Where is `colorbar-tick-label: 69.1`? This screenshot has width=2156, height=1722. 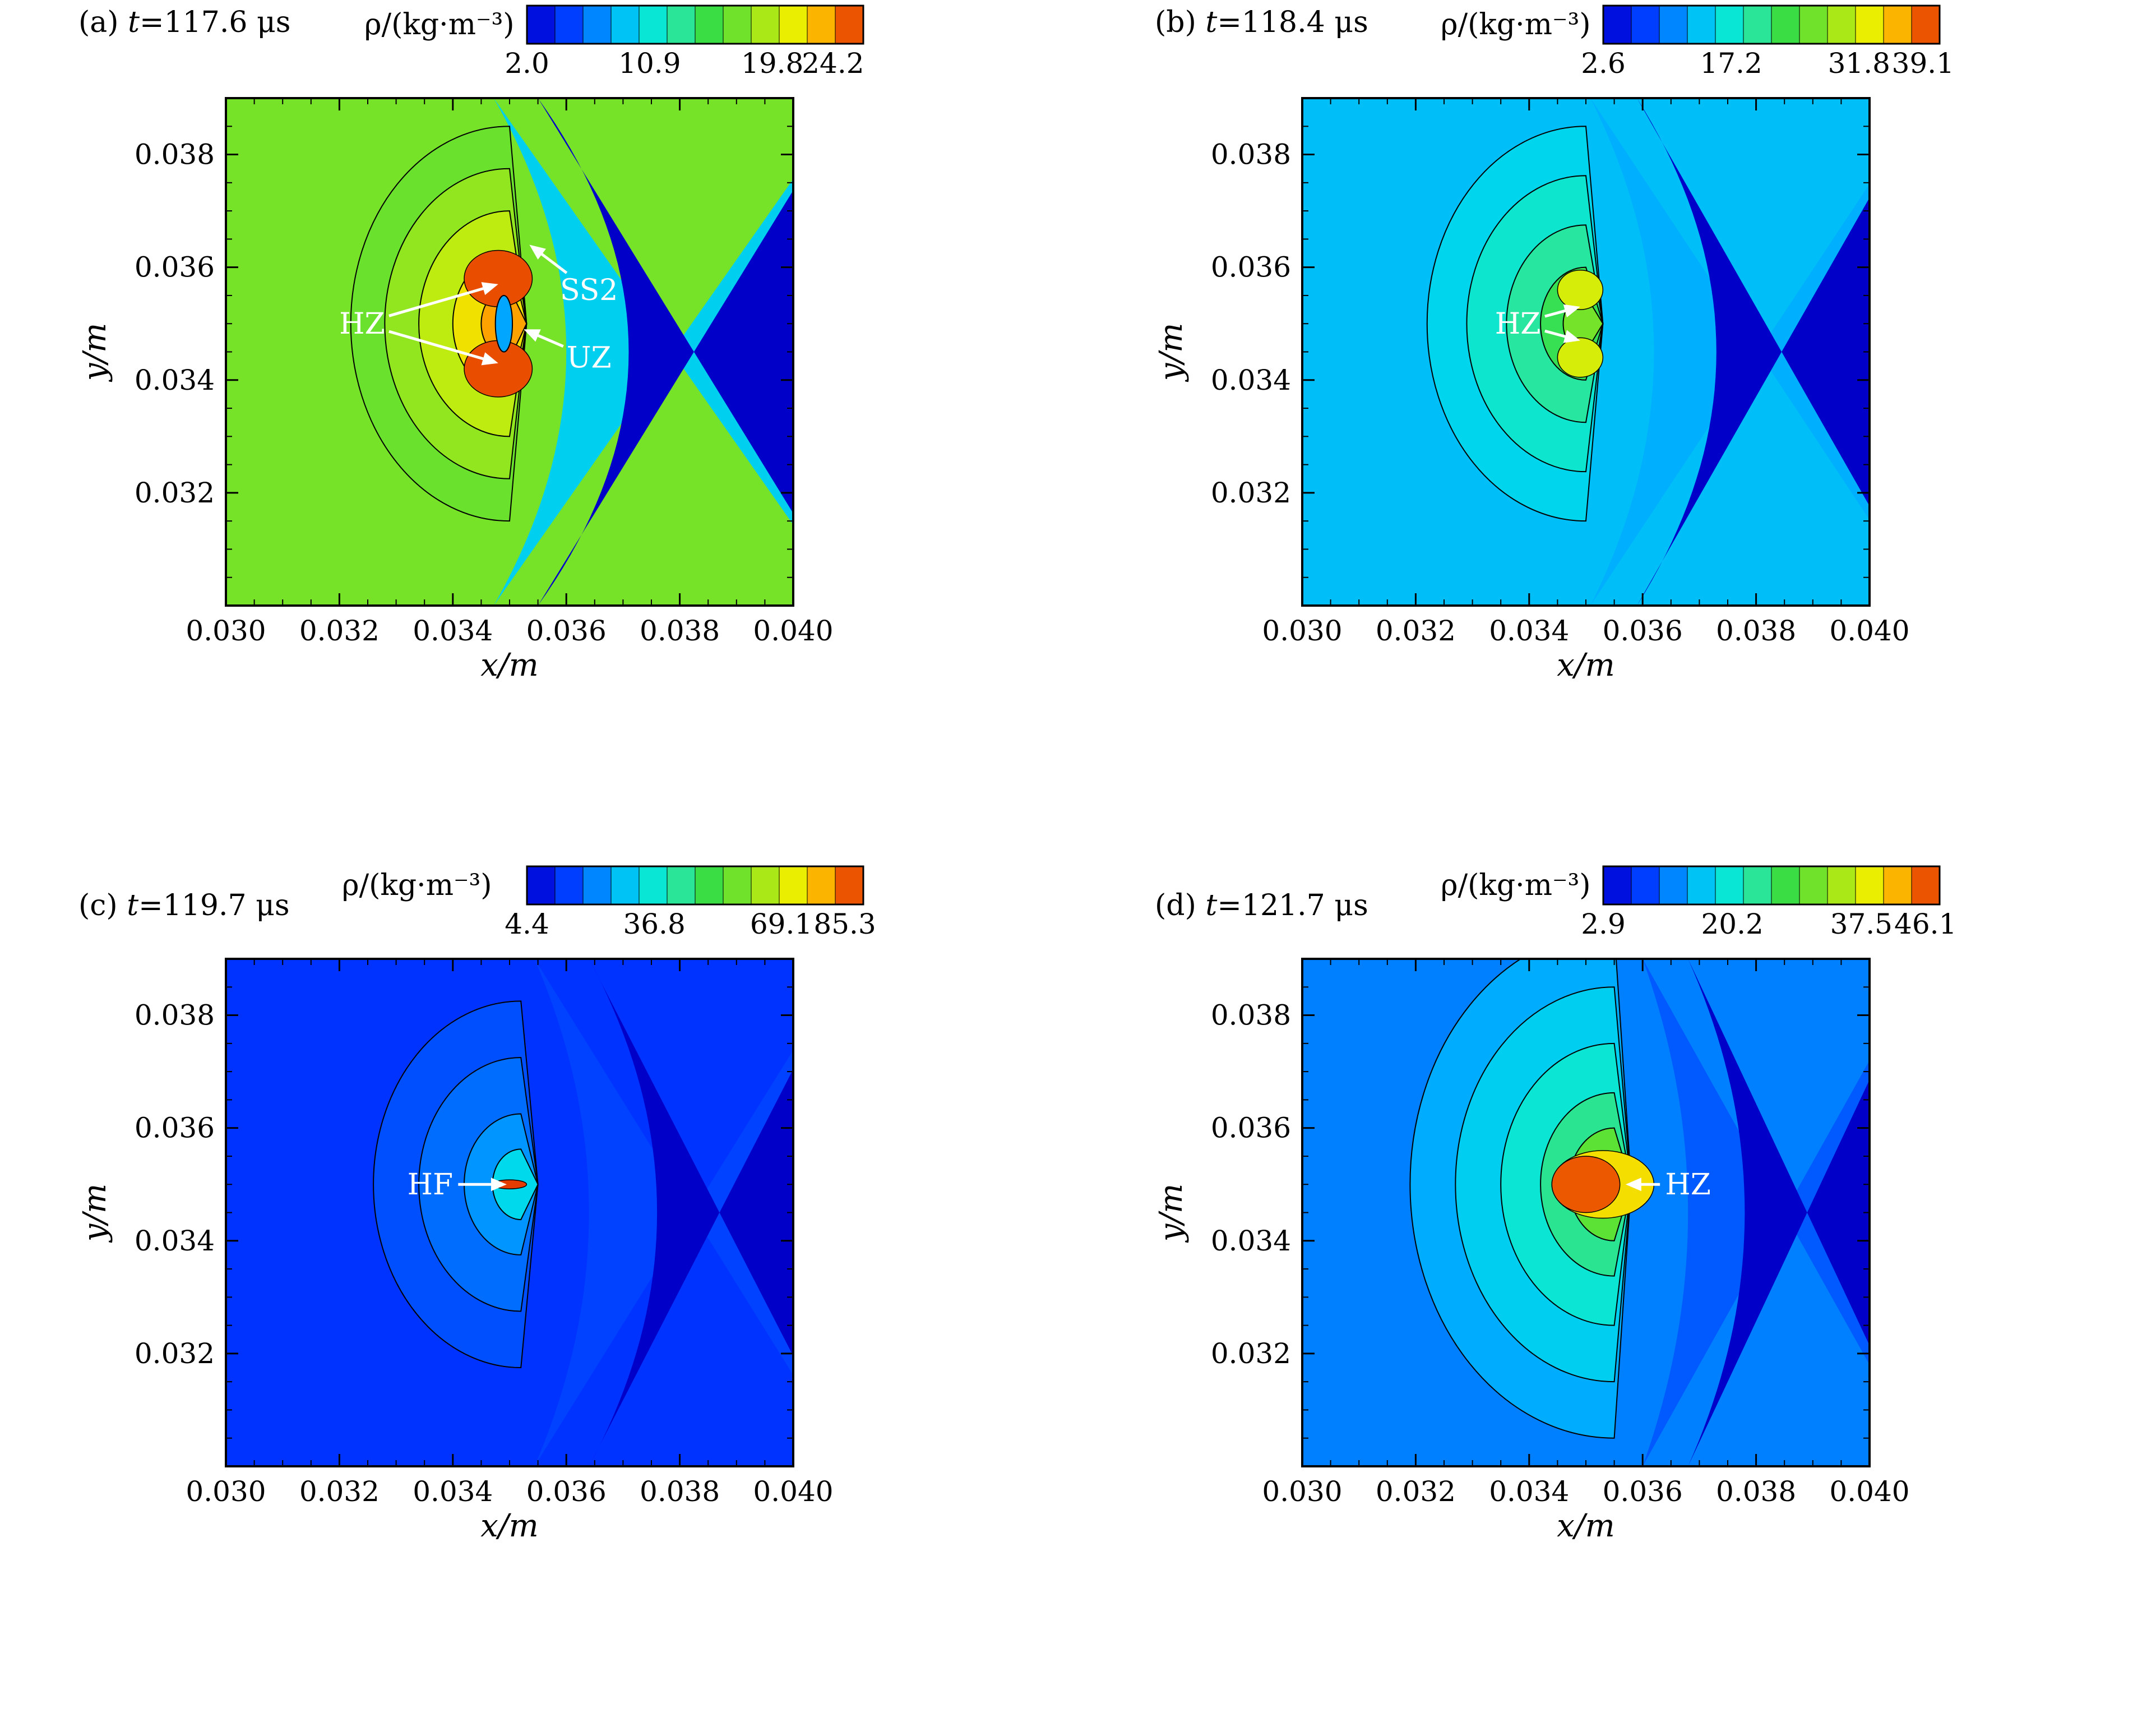 colorbar-tick-label: 69.1 is located at coordinates (781, 924).